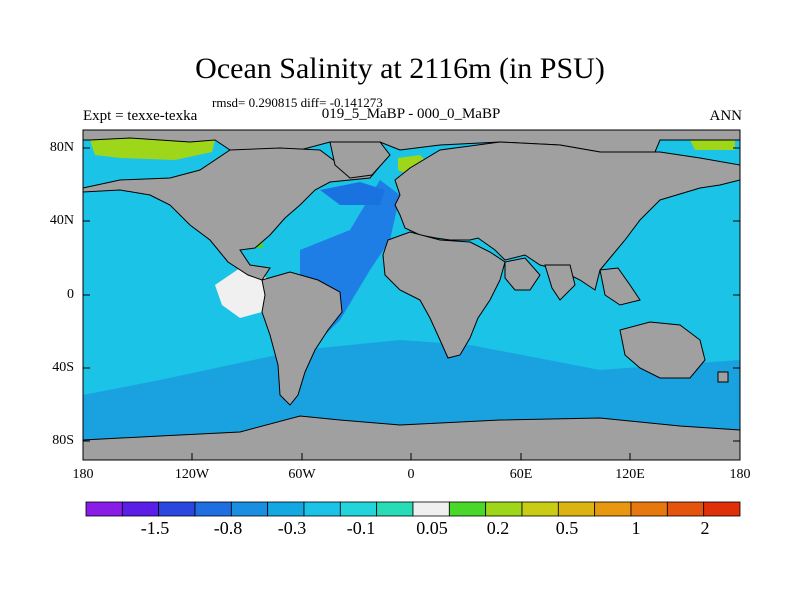 The width and height of the screenshot is (800, 600). I want to click on experiment-label: Expt = texxe-texka, so click(140, 116).